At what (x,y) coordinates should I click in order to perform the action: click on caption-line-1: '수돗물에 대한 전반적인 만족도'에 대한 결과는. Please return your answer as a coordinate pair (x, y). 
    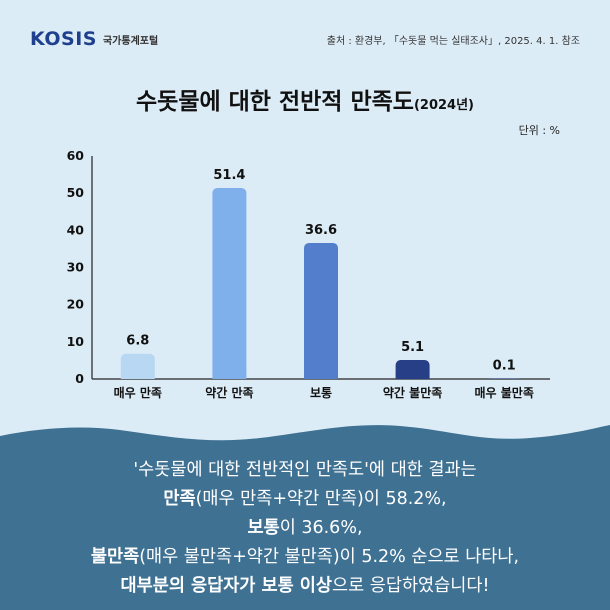
    Looking at the image, I should click on (305, 470).